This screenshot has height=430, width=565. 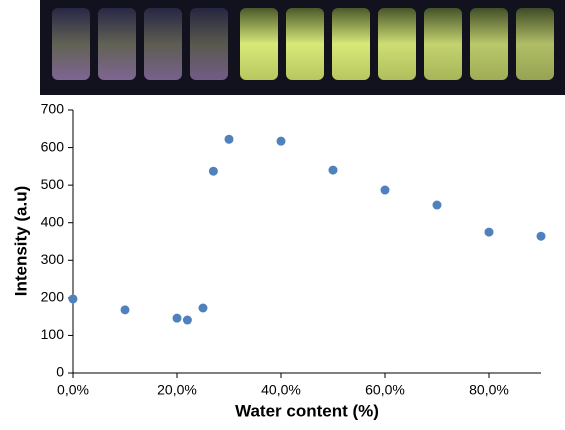 What do you see at coordinates (73, 390) in the screenshot?
I see `x-tick-label: 0,0%` at bounding box center [73, 390].